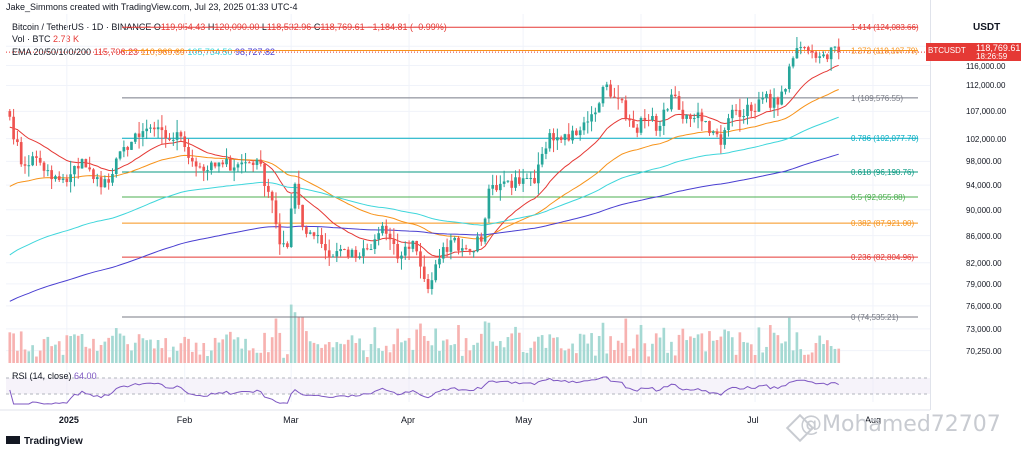 Image resolution: width=1024 pixels, height=454 pixels. I want to click on fib-level-label: 0.382 (87,921.00), so click(882, 223).